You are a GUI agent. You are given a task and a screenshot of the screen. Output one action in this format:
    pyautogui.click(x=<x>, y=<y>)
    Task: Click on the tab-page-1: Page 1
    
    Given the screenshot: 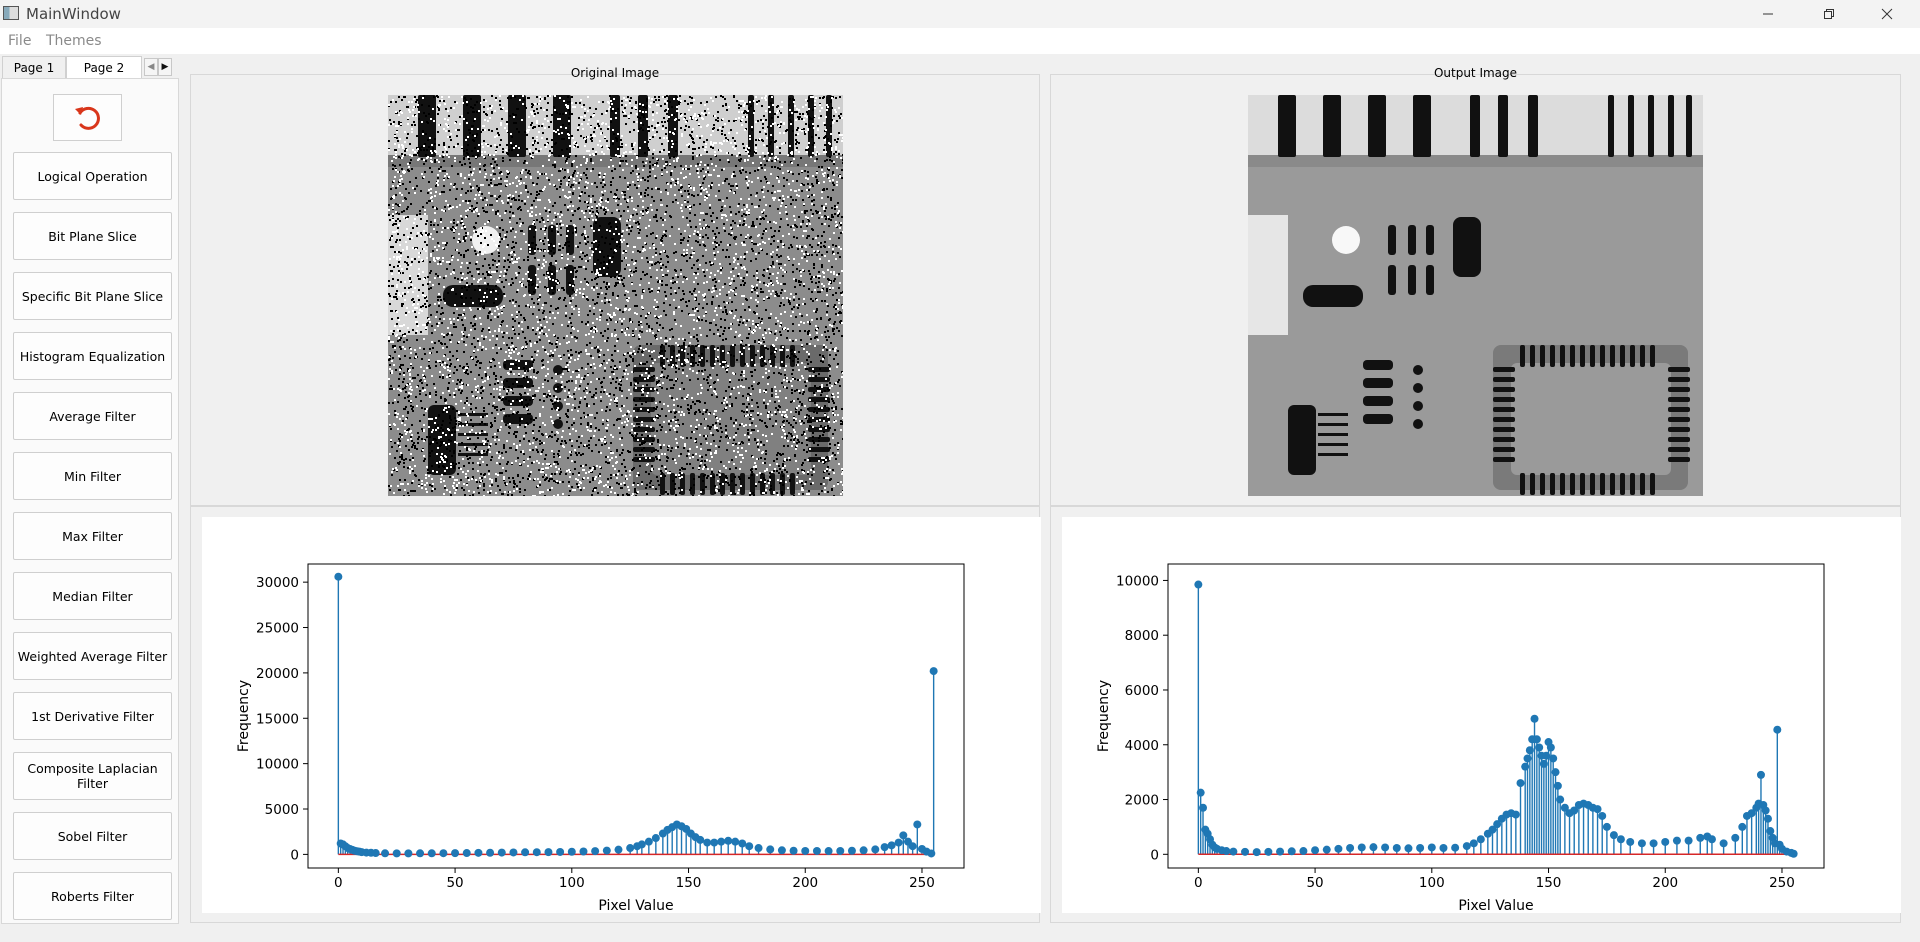 What is the action you would take?
    pyautogui.click(x=34, y=67)
    